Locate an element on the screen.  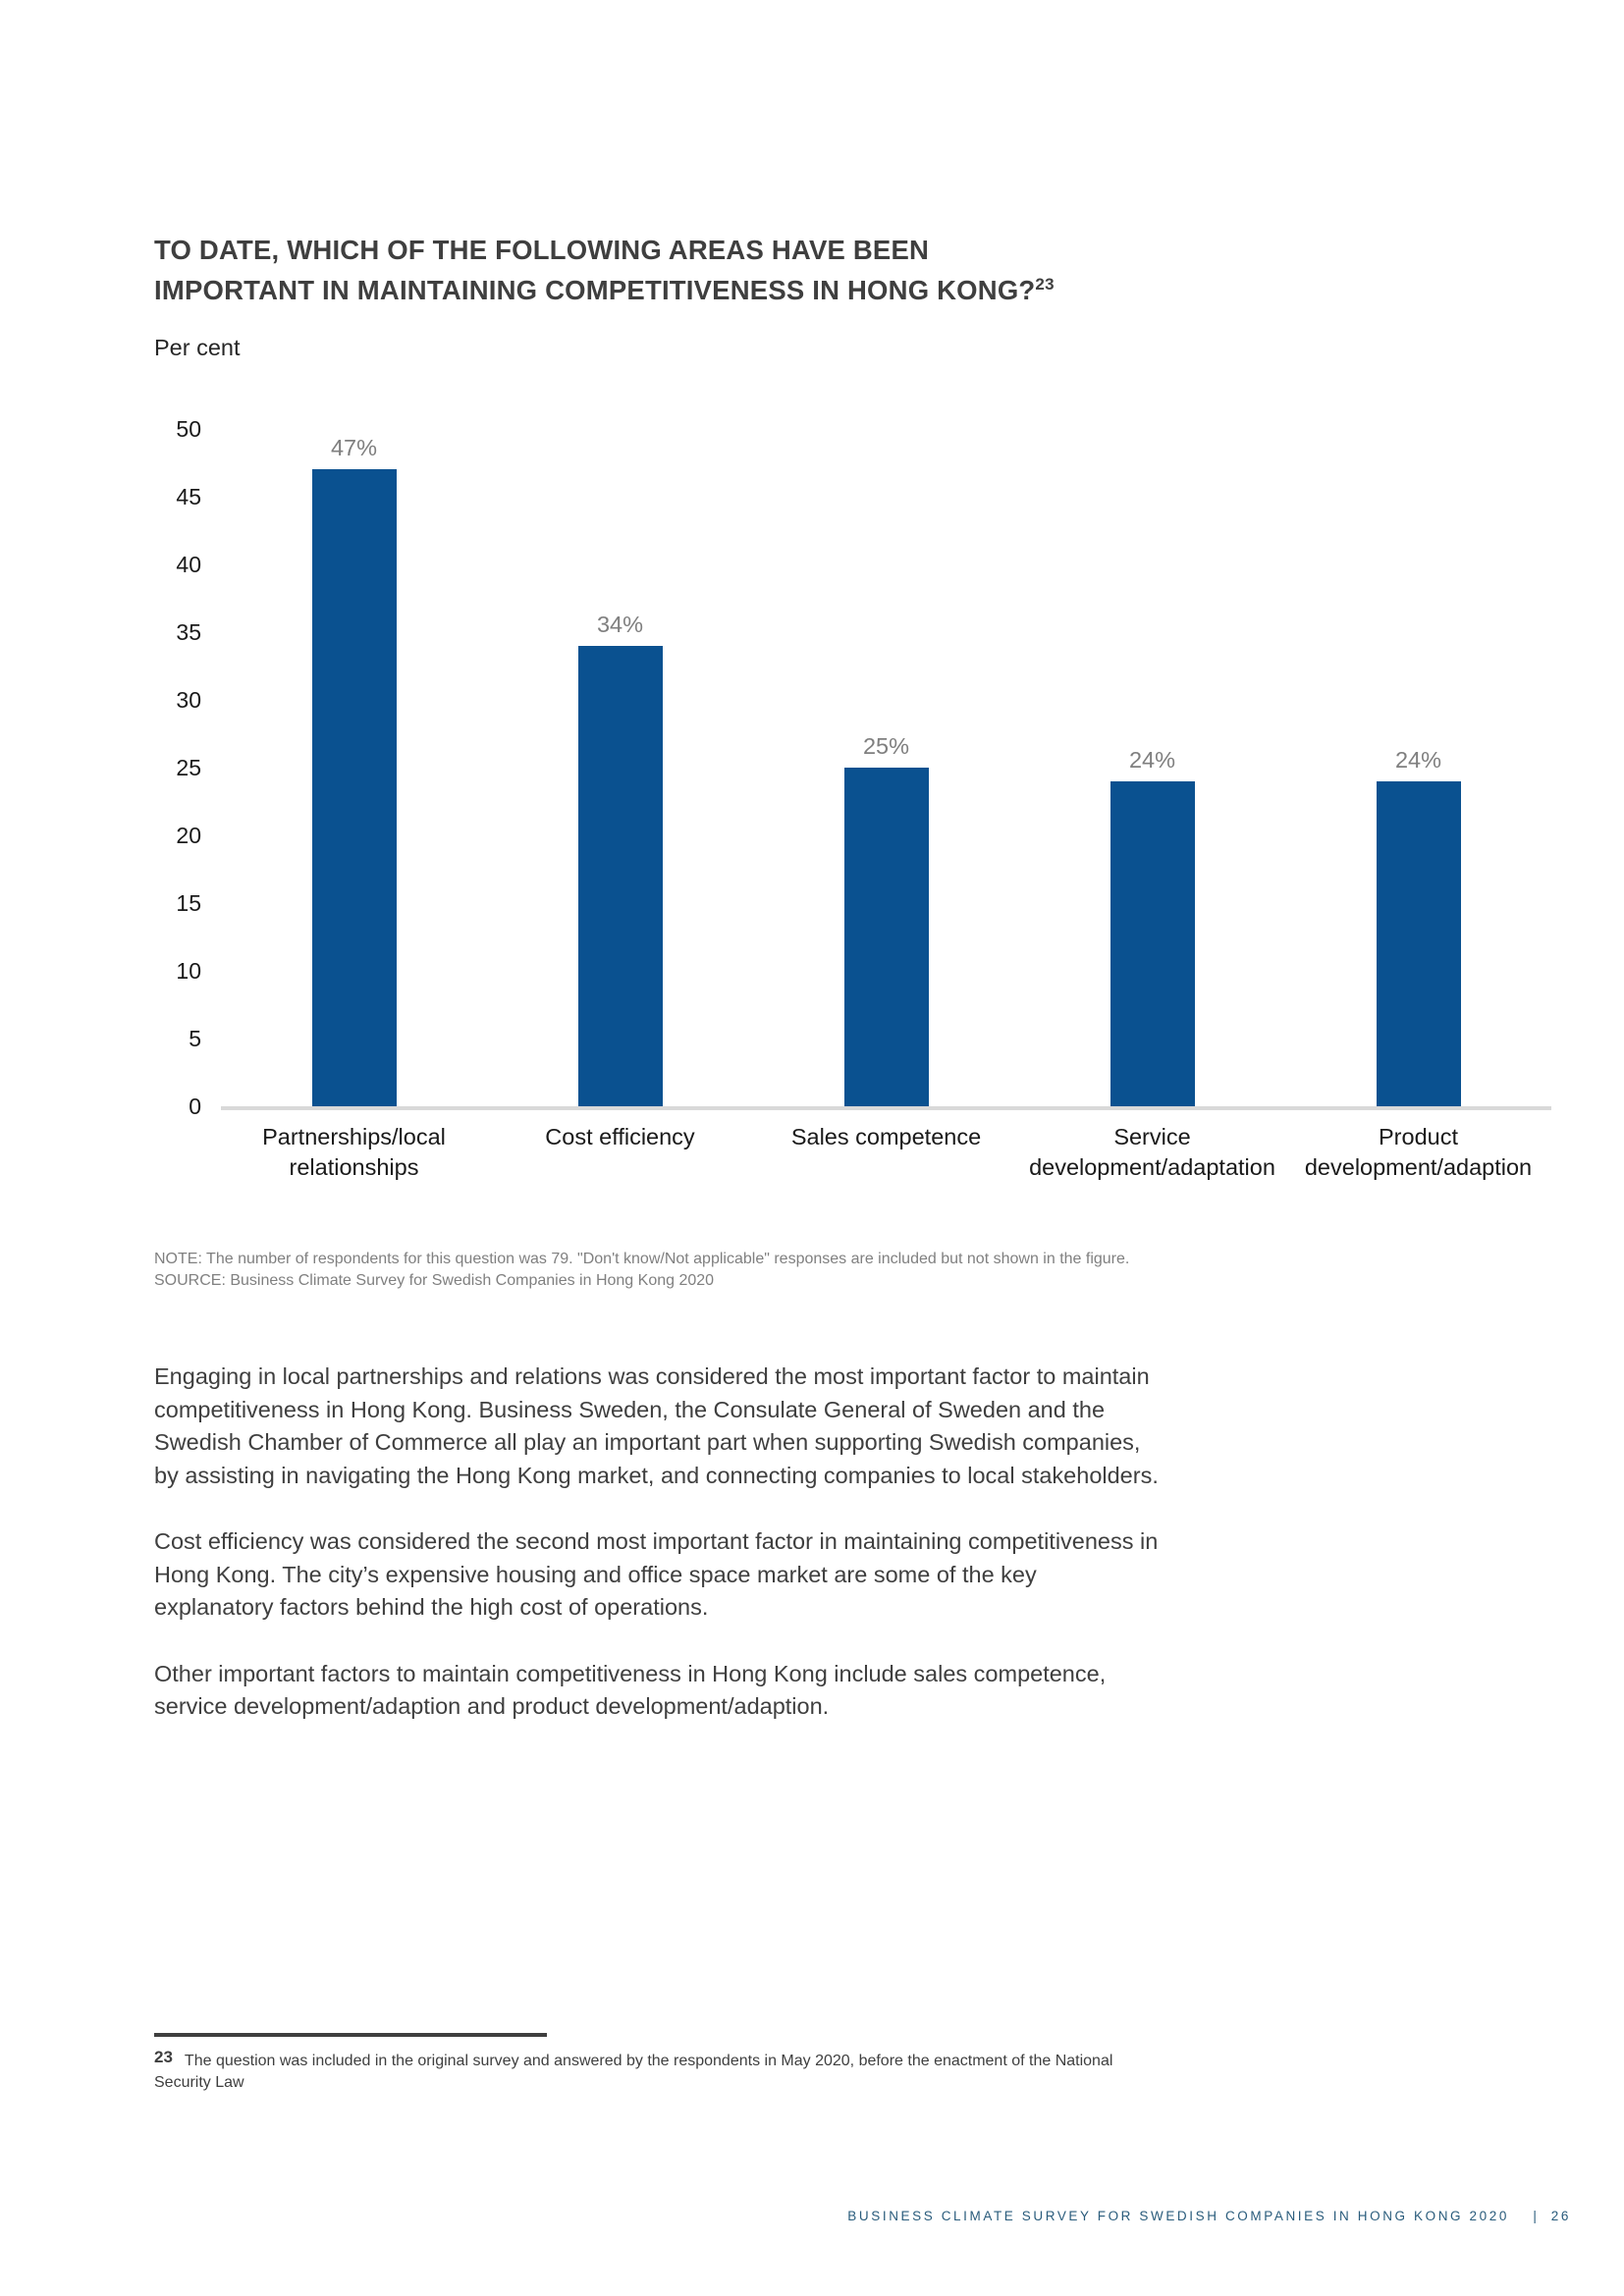
chart-unit-label: Per cent is located at coordinates (197, 347).